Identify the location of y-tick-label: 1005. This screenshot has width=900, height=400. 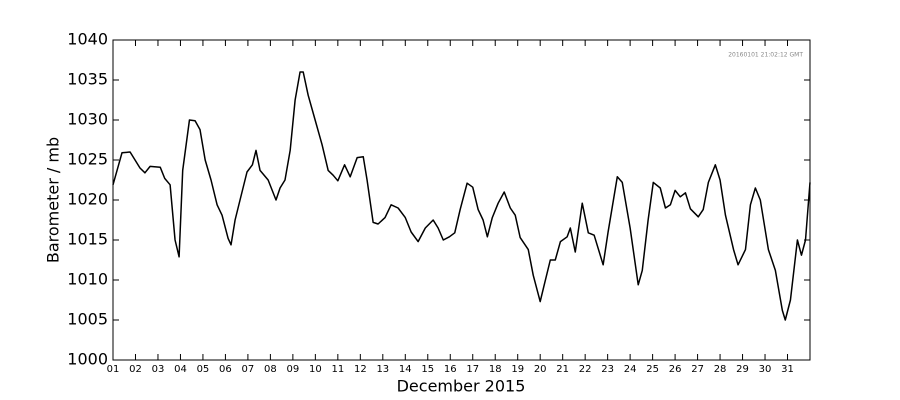
(87, 319).